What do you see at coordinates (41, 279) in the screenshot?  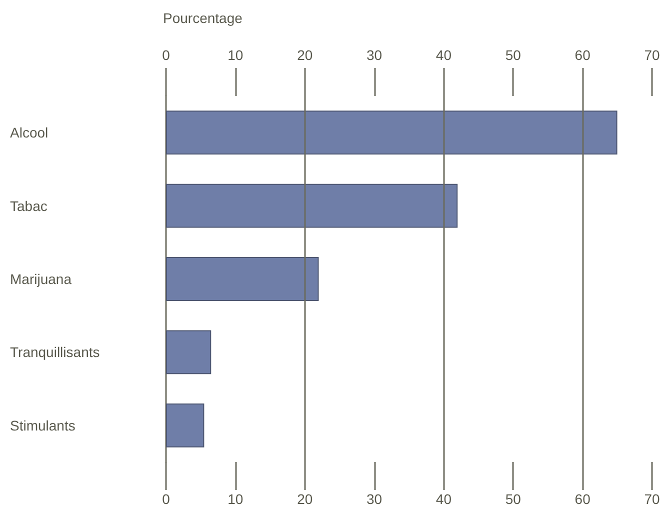 I see `y-tick-label: Marijuana` at bounding box center [41, 279].